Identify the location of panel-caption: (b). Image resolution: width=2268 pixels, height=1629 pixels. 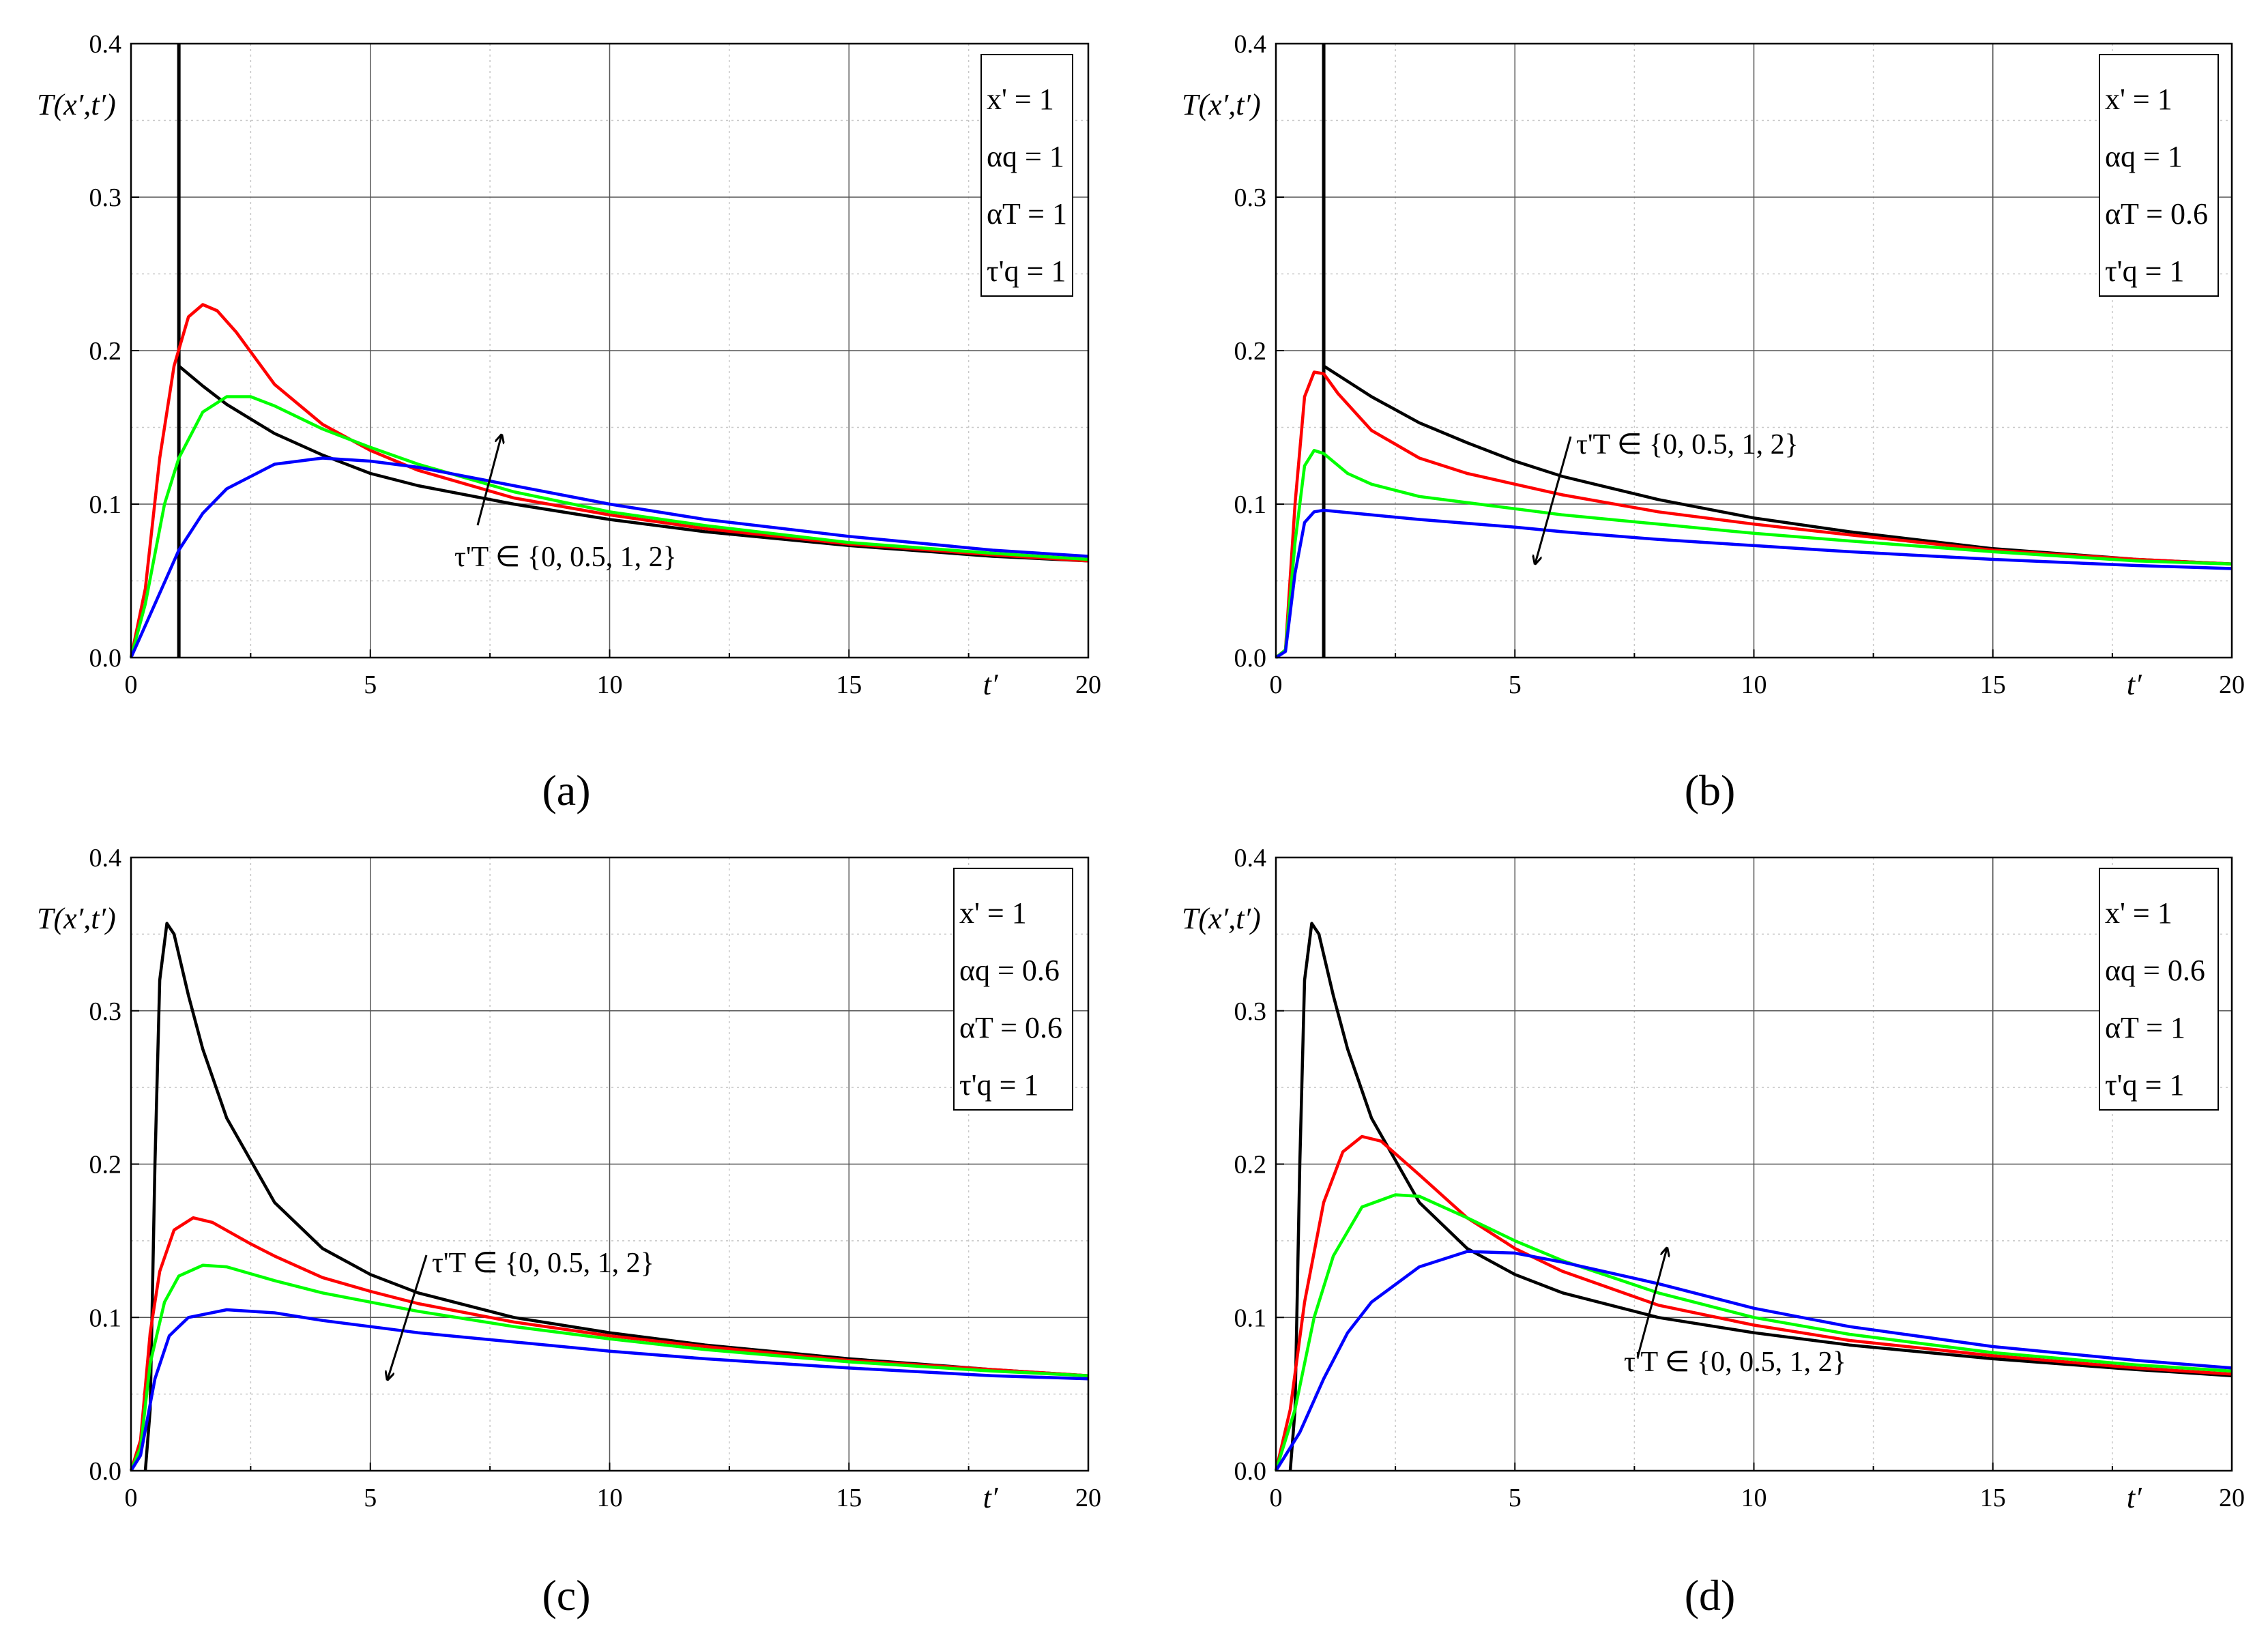
(1710, 790).